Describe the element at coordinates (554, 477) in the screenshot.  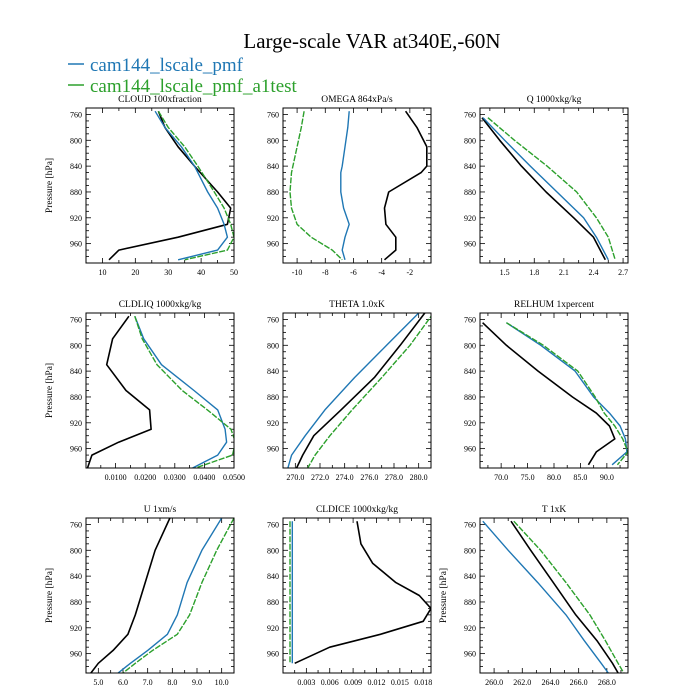
I see `x-tick-label: 80.0` at that location.